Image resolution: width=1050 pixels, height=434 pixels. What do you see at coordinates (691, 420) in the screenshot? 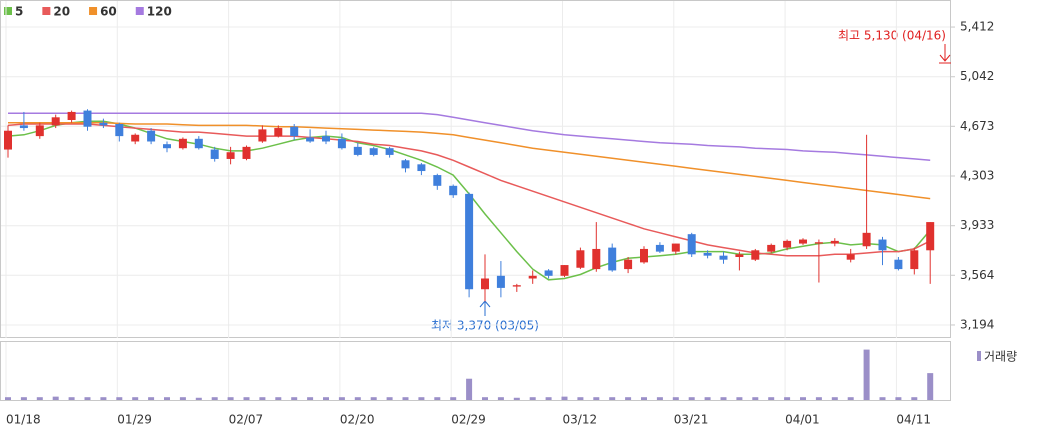
I see `x-tick-label: 03/21` at bounding box center [691, 420].